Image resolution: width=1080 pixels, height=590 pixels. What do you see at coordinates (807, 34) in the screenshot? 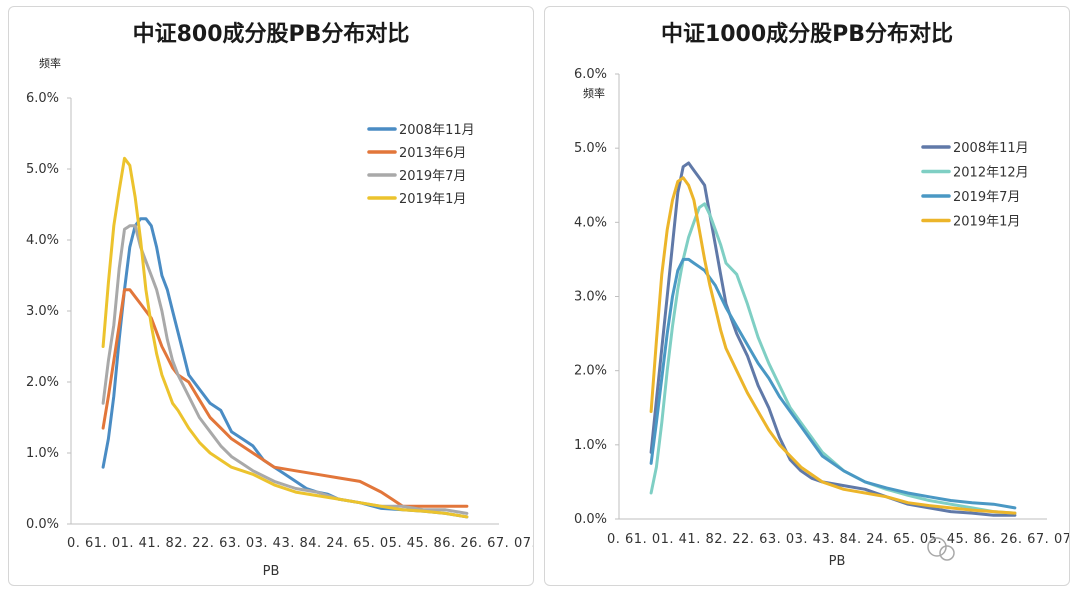
I see `chart-title: 中证1000成分股PB分布对比` at bounding box center [807, 34].